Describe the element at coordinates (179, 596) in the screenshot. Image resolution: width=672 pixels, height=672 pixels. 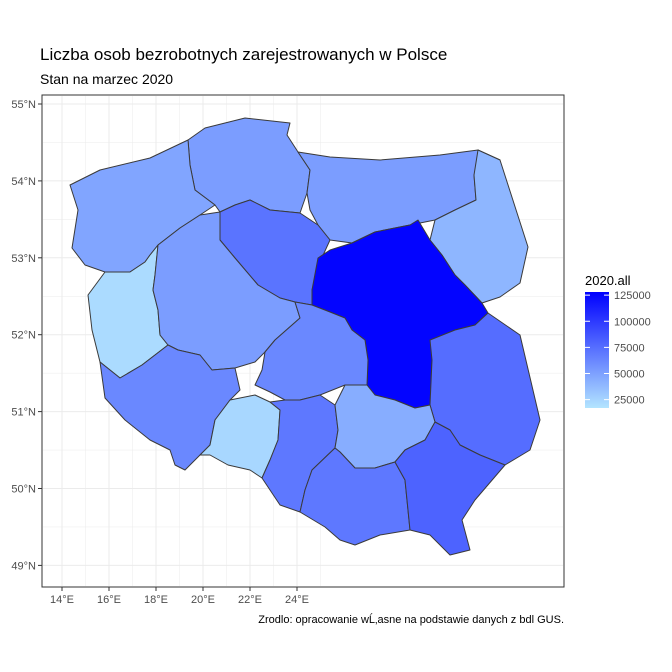
I see `x-axis: 14°E 16°E 18°E 20°E 22°E 24°E` at that location.